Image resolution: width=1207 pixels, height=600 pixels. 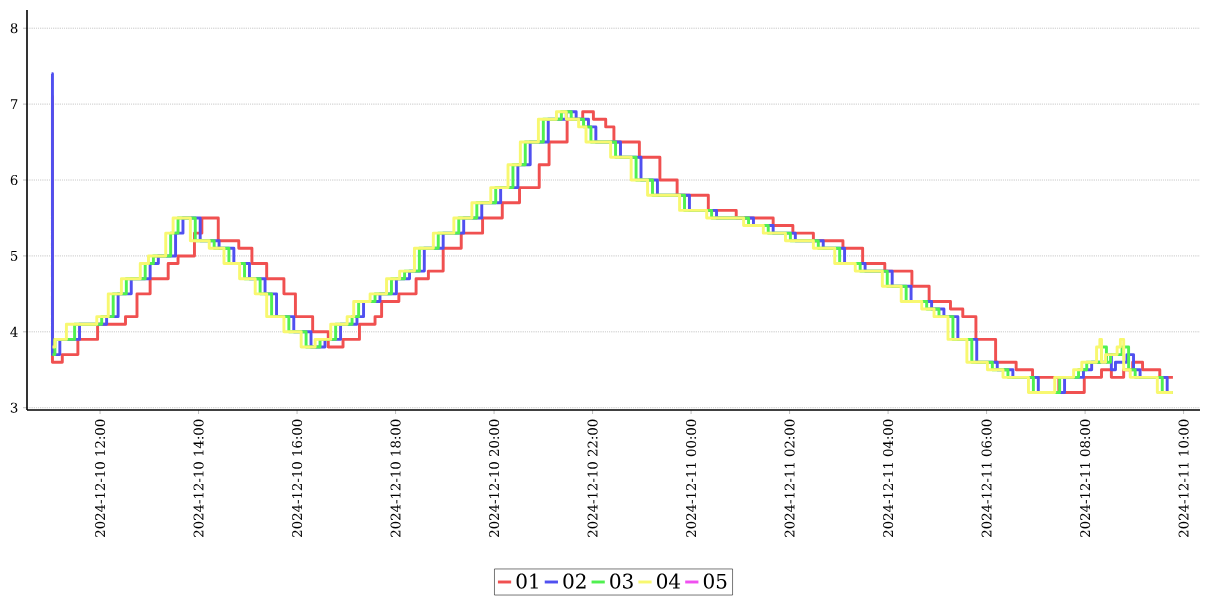 I want to click on y-tick-label: 4, so click(x=14, y=331).